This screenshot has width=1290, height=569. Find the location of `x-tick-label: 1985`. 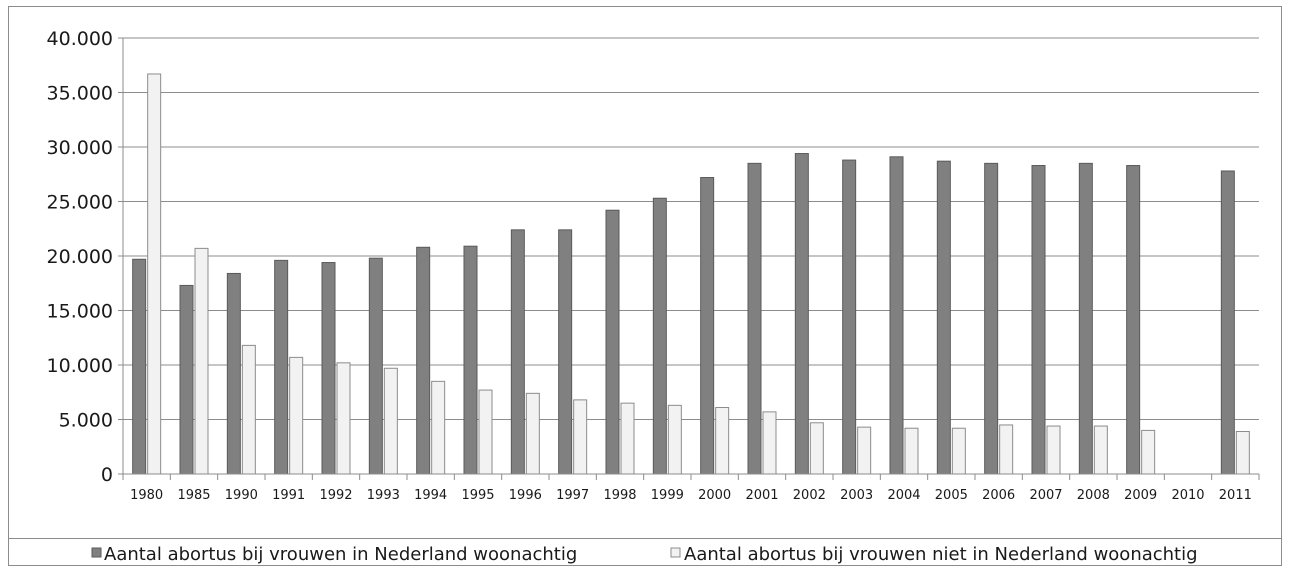

x-tick-label: 1985 is located at coordinates (193, 495).